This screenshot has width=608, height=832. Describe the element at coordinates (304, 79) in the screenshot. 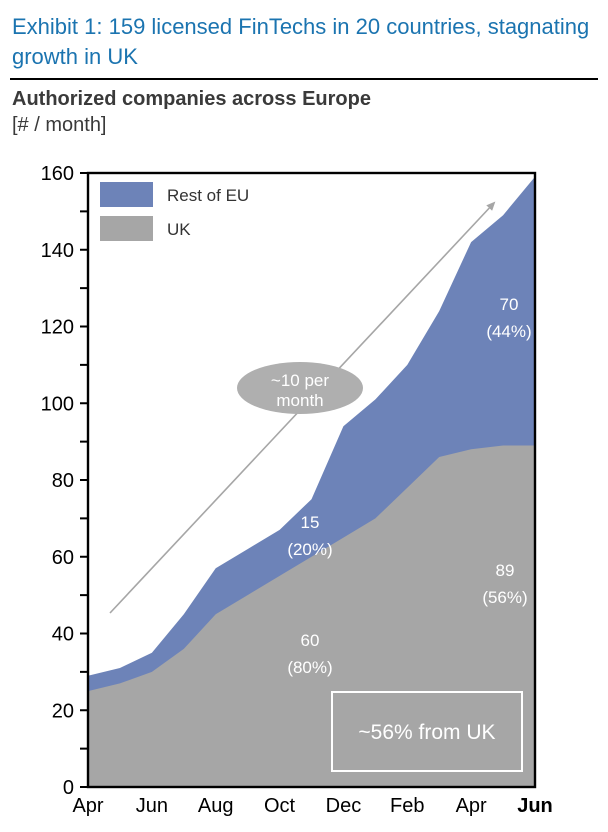

I see `title-divider` at that location.